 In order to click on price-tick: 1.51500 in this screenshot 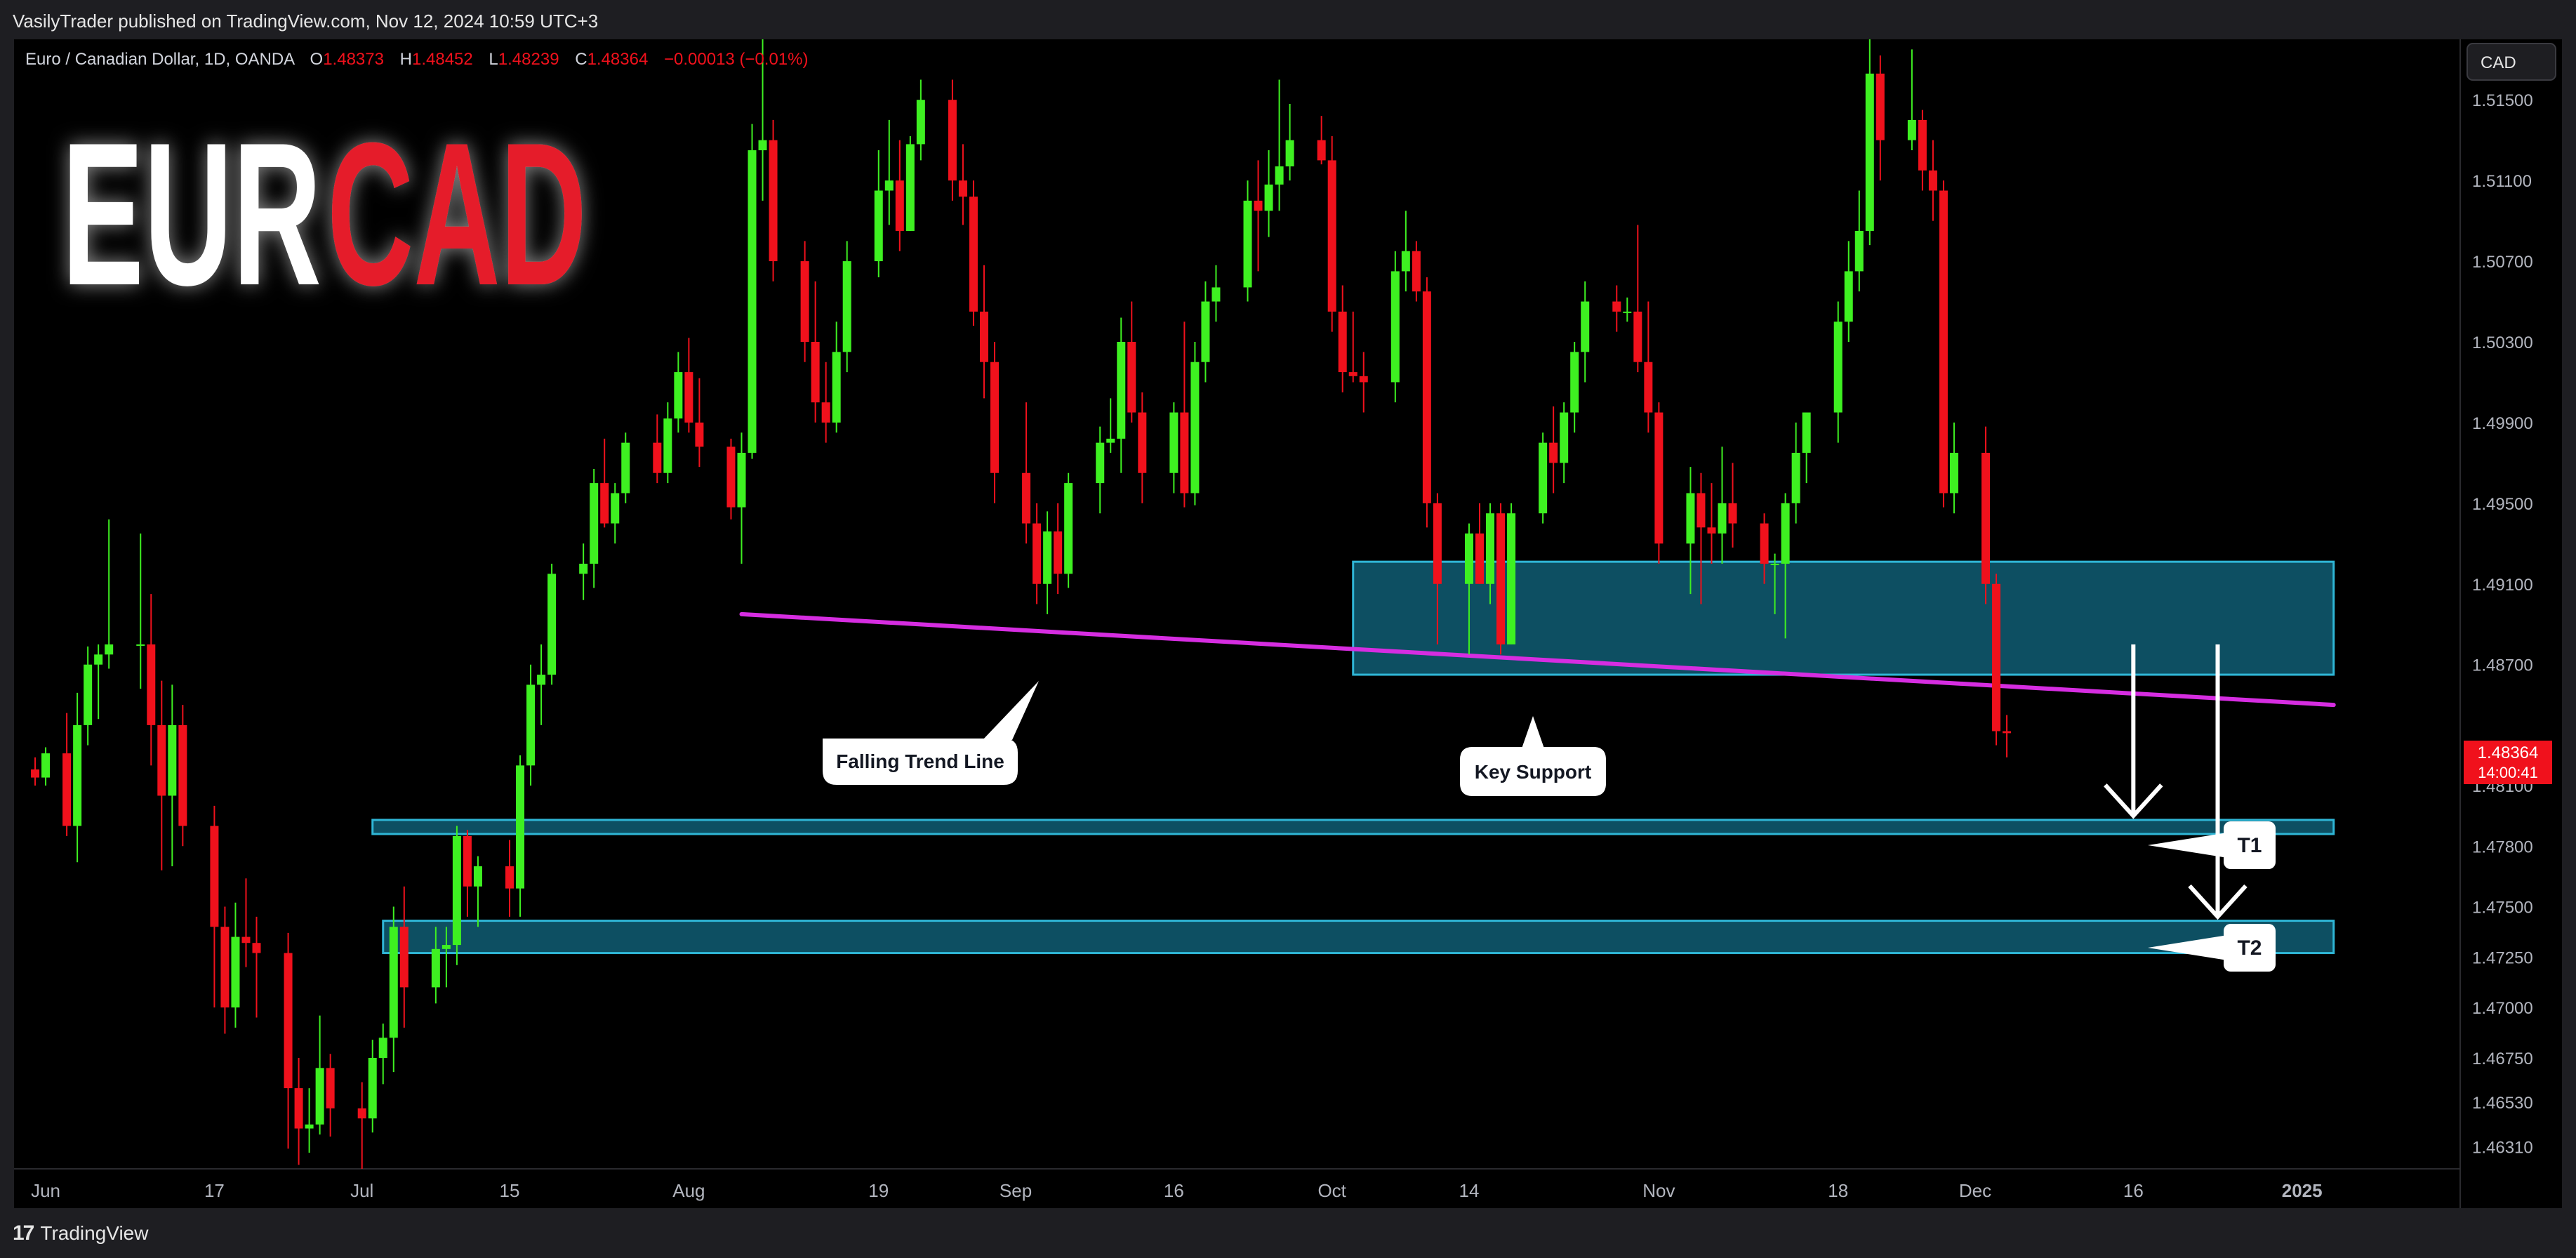, I will do `click(2503, 100)`.